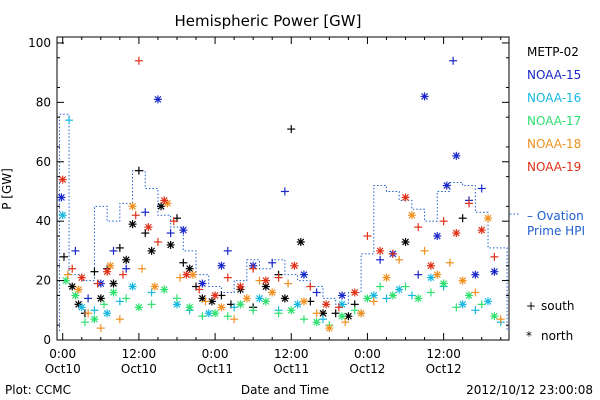 This screenshot has height=400, width=600. Describe the element at coordinates (554, 75) in the screenshot. I see `legend-item-noaa-15: NOAA-15` at that location.